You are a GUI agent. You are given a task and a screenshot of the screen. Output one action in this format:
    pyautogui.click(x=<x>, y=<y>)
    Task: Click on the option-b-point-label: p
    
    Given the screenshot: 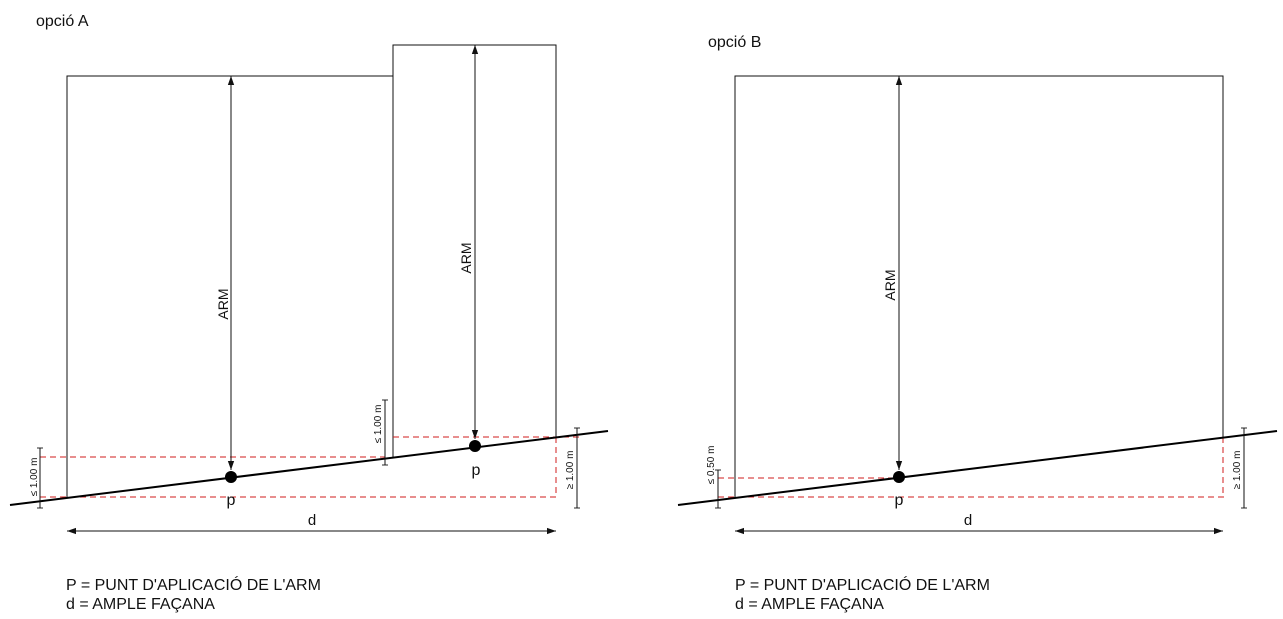 What is the action you would take?
    pyautogui.click(x=899, y=500)
    